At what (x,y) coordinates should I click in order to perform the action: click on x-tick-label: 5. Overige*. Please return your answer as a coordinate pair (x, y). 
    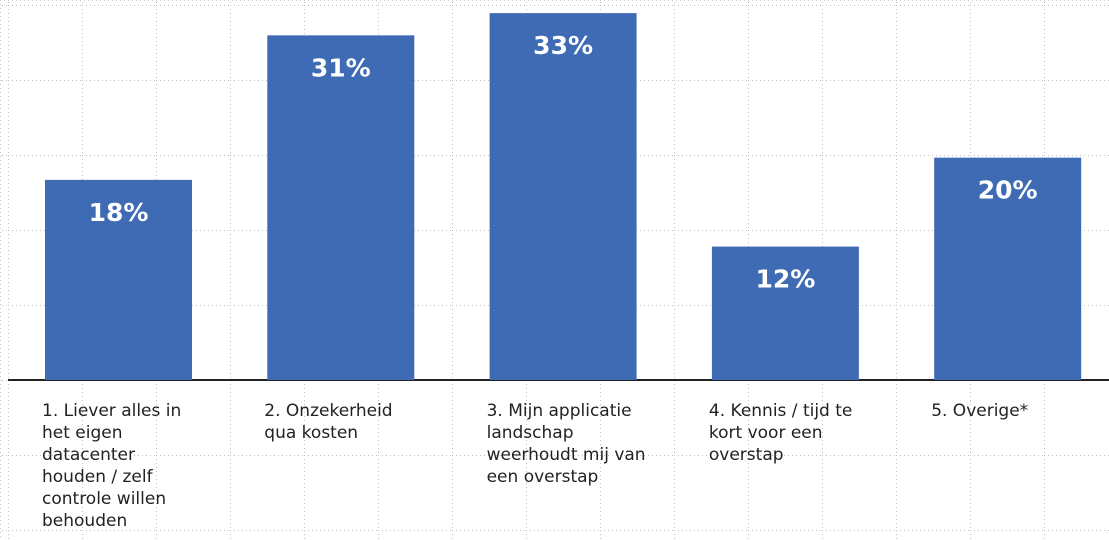
    Looking at the image, I should click on (980, 411).